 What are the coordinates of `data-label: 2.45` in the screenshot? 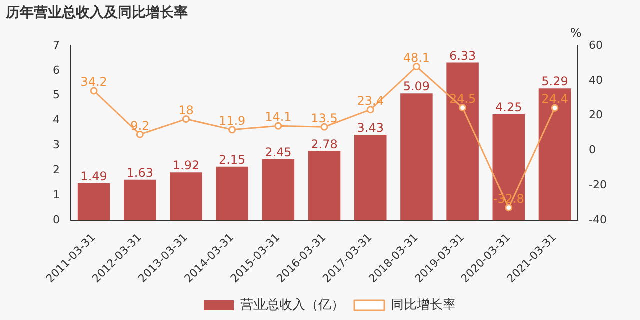 It's located at (278, 153).